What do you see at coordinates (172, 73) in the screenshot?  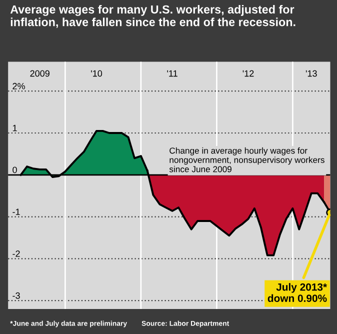 I see `x-tick-label: '11` at bounding box center [172, 73].